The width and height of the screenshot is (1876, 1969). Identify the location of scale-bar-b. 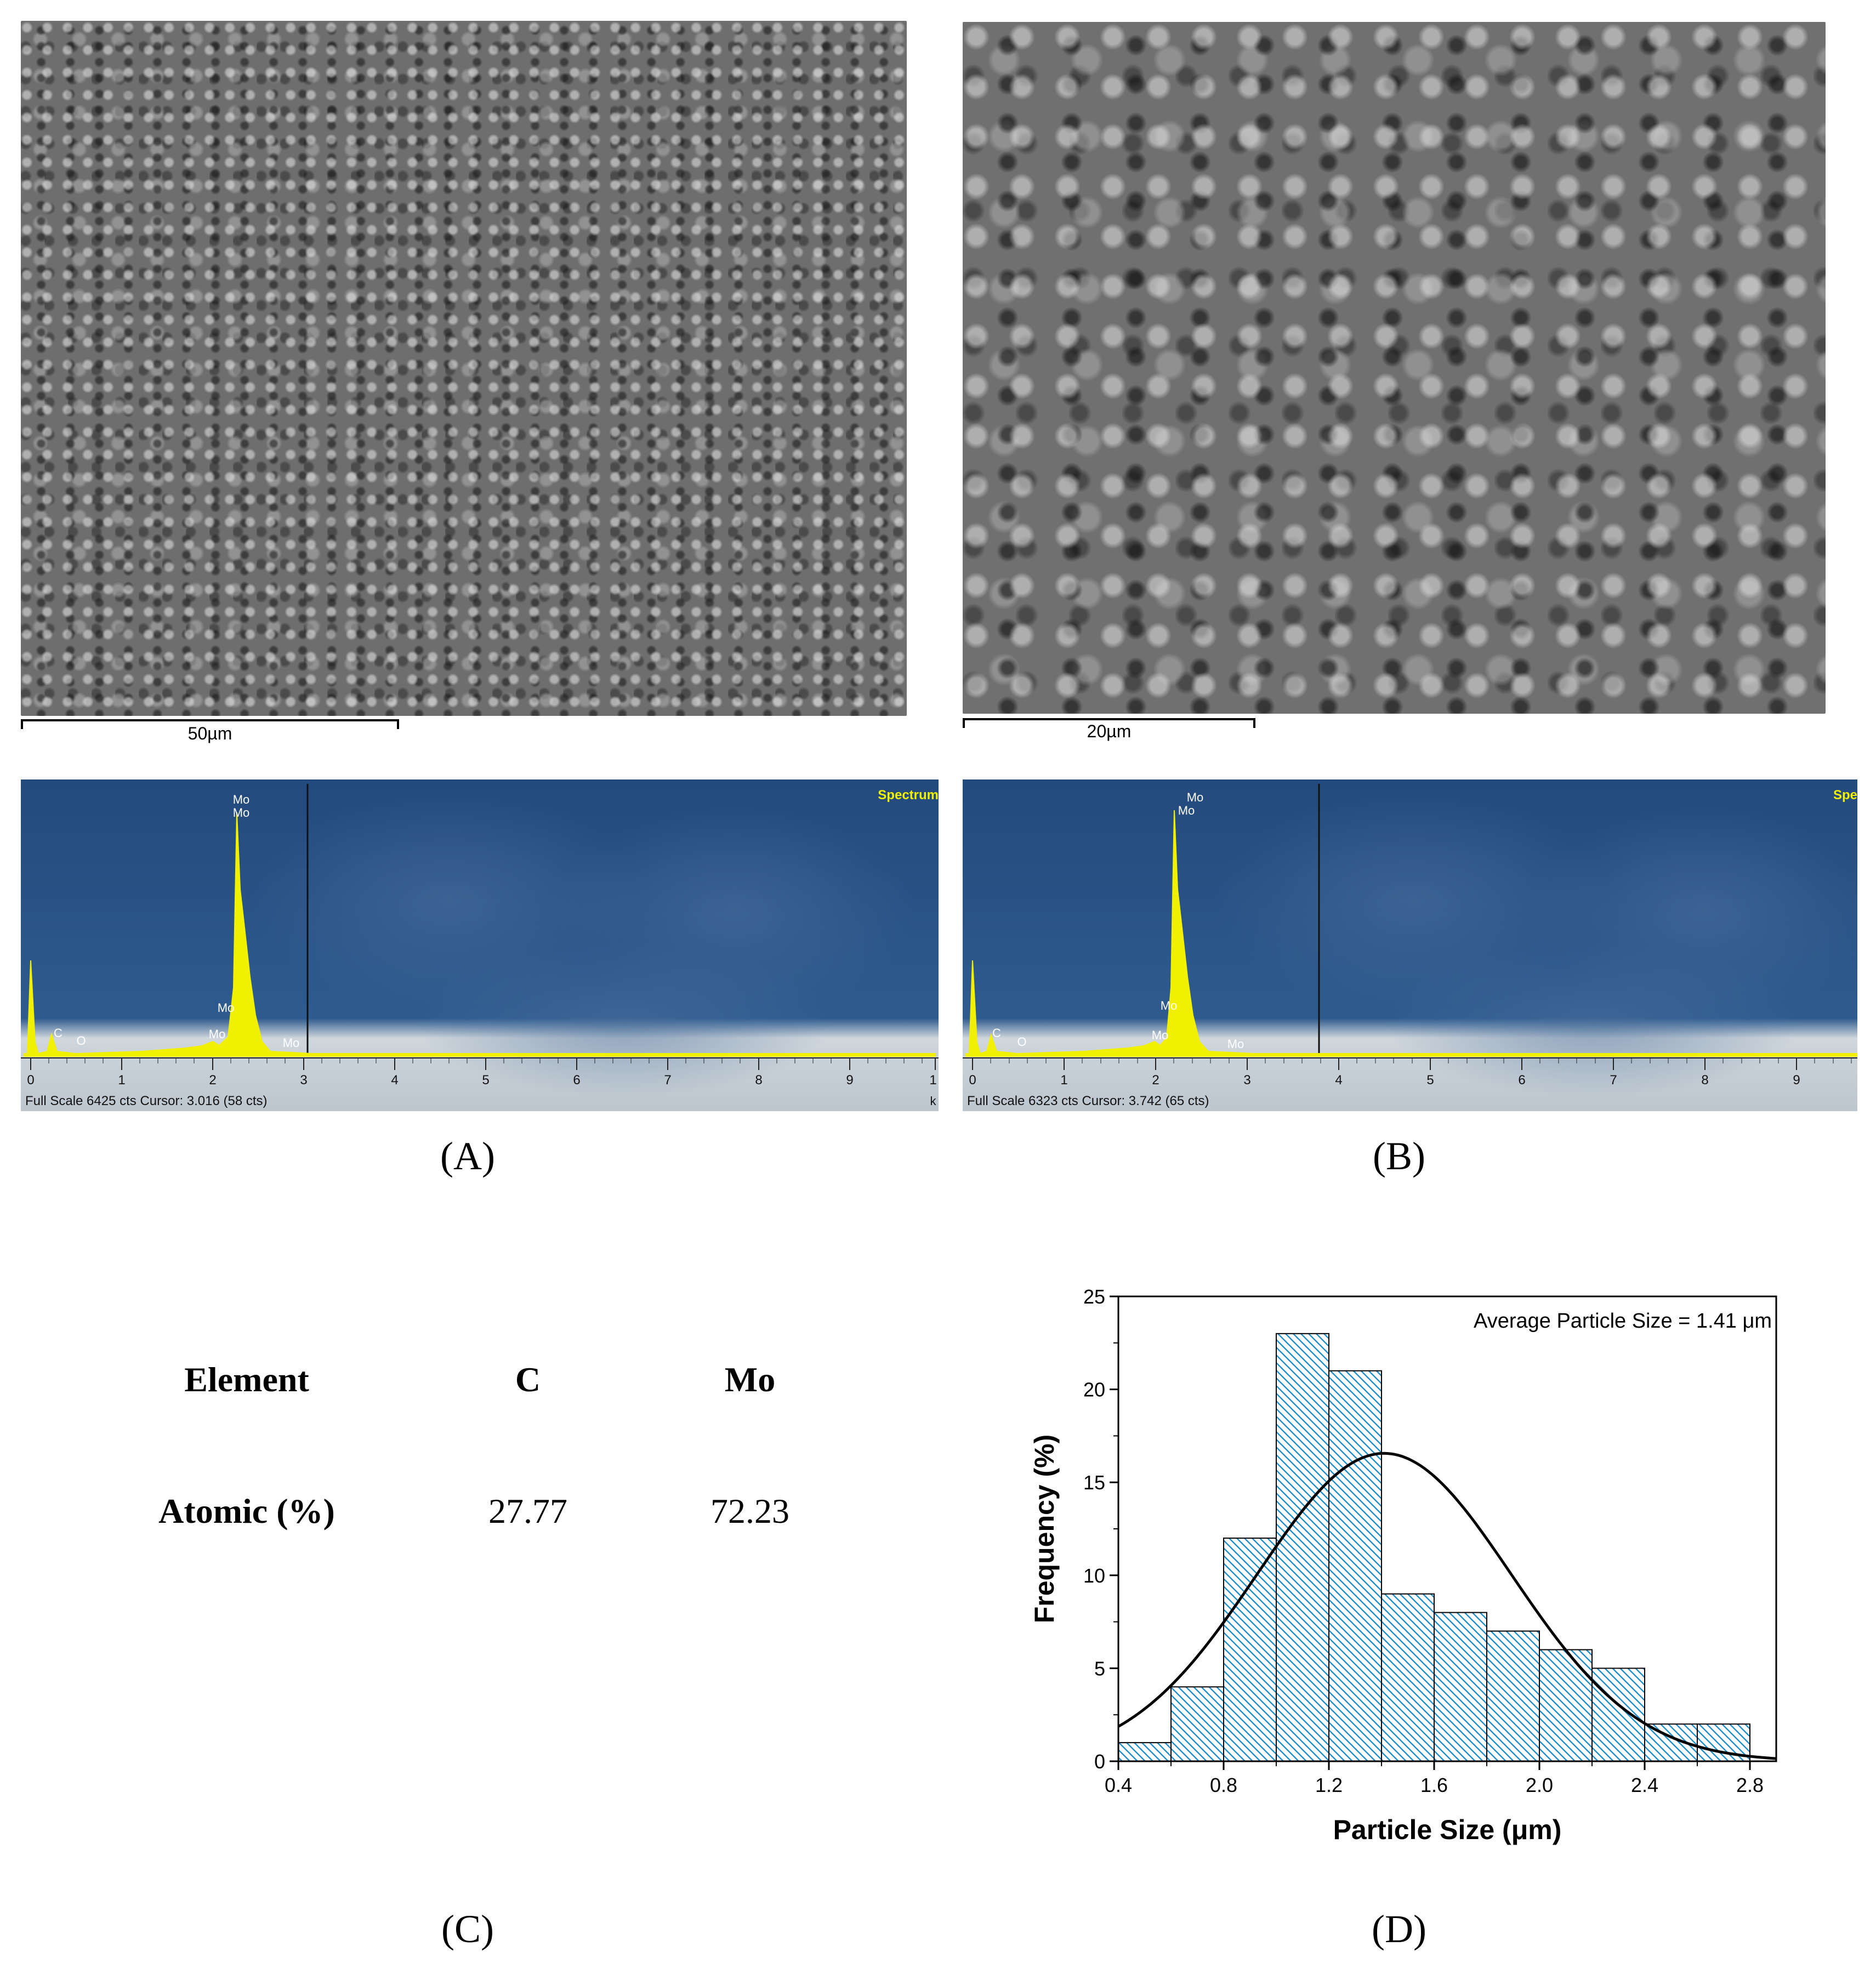
(1109, 727).